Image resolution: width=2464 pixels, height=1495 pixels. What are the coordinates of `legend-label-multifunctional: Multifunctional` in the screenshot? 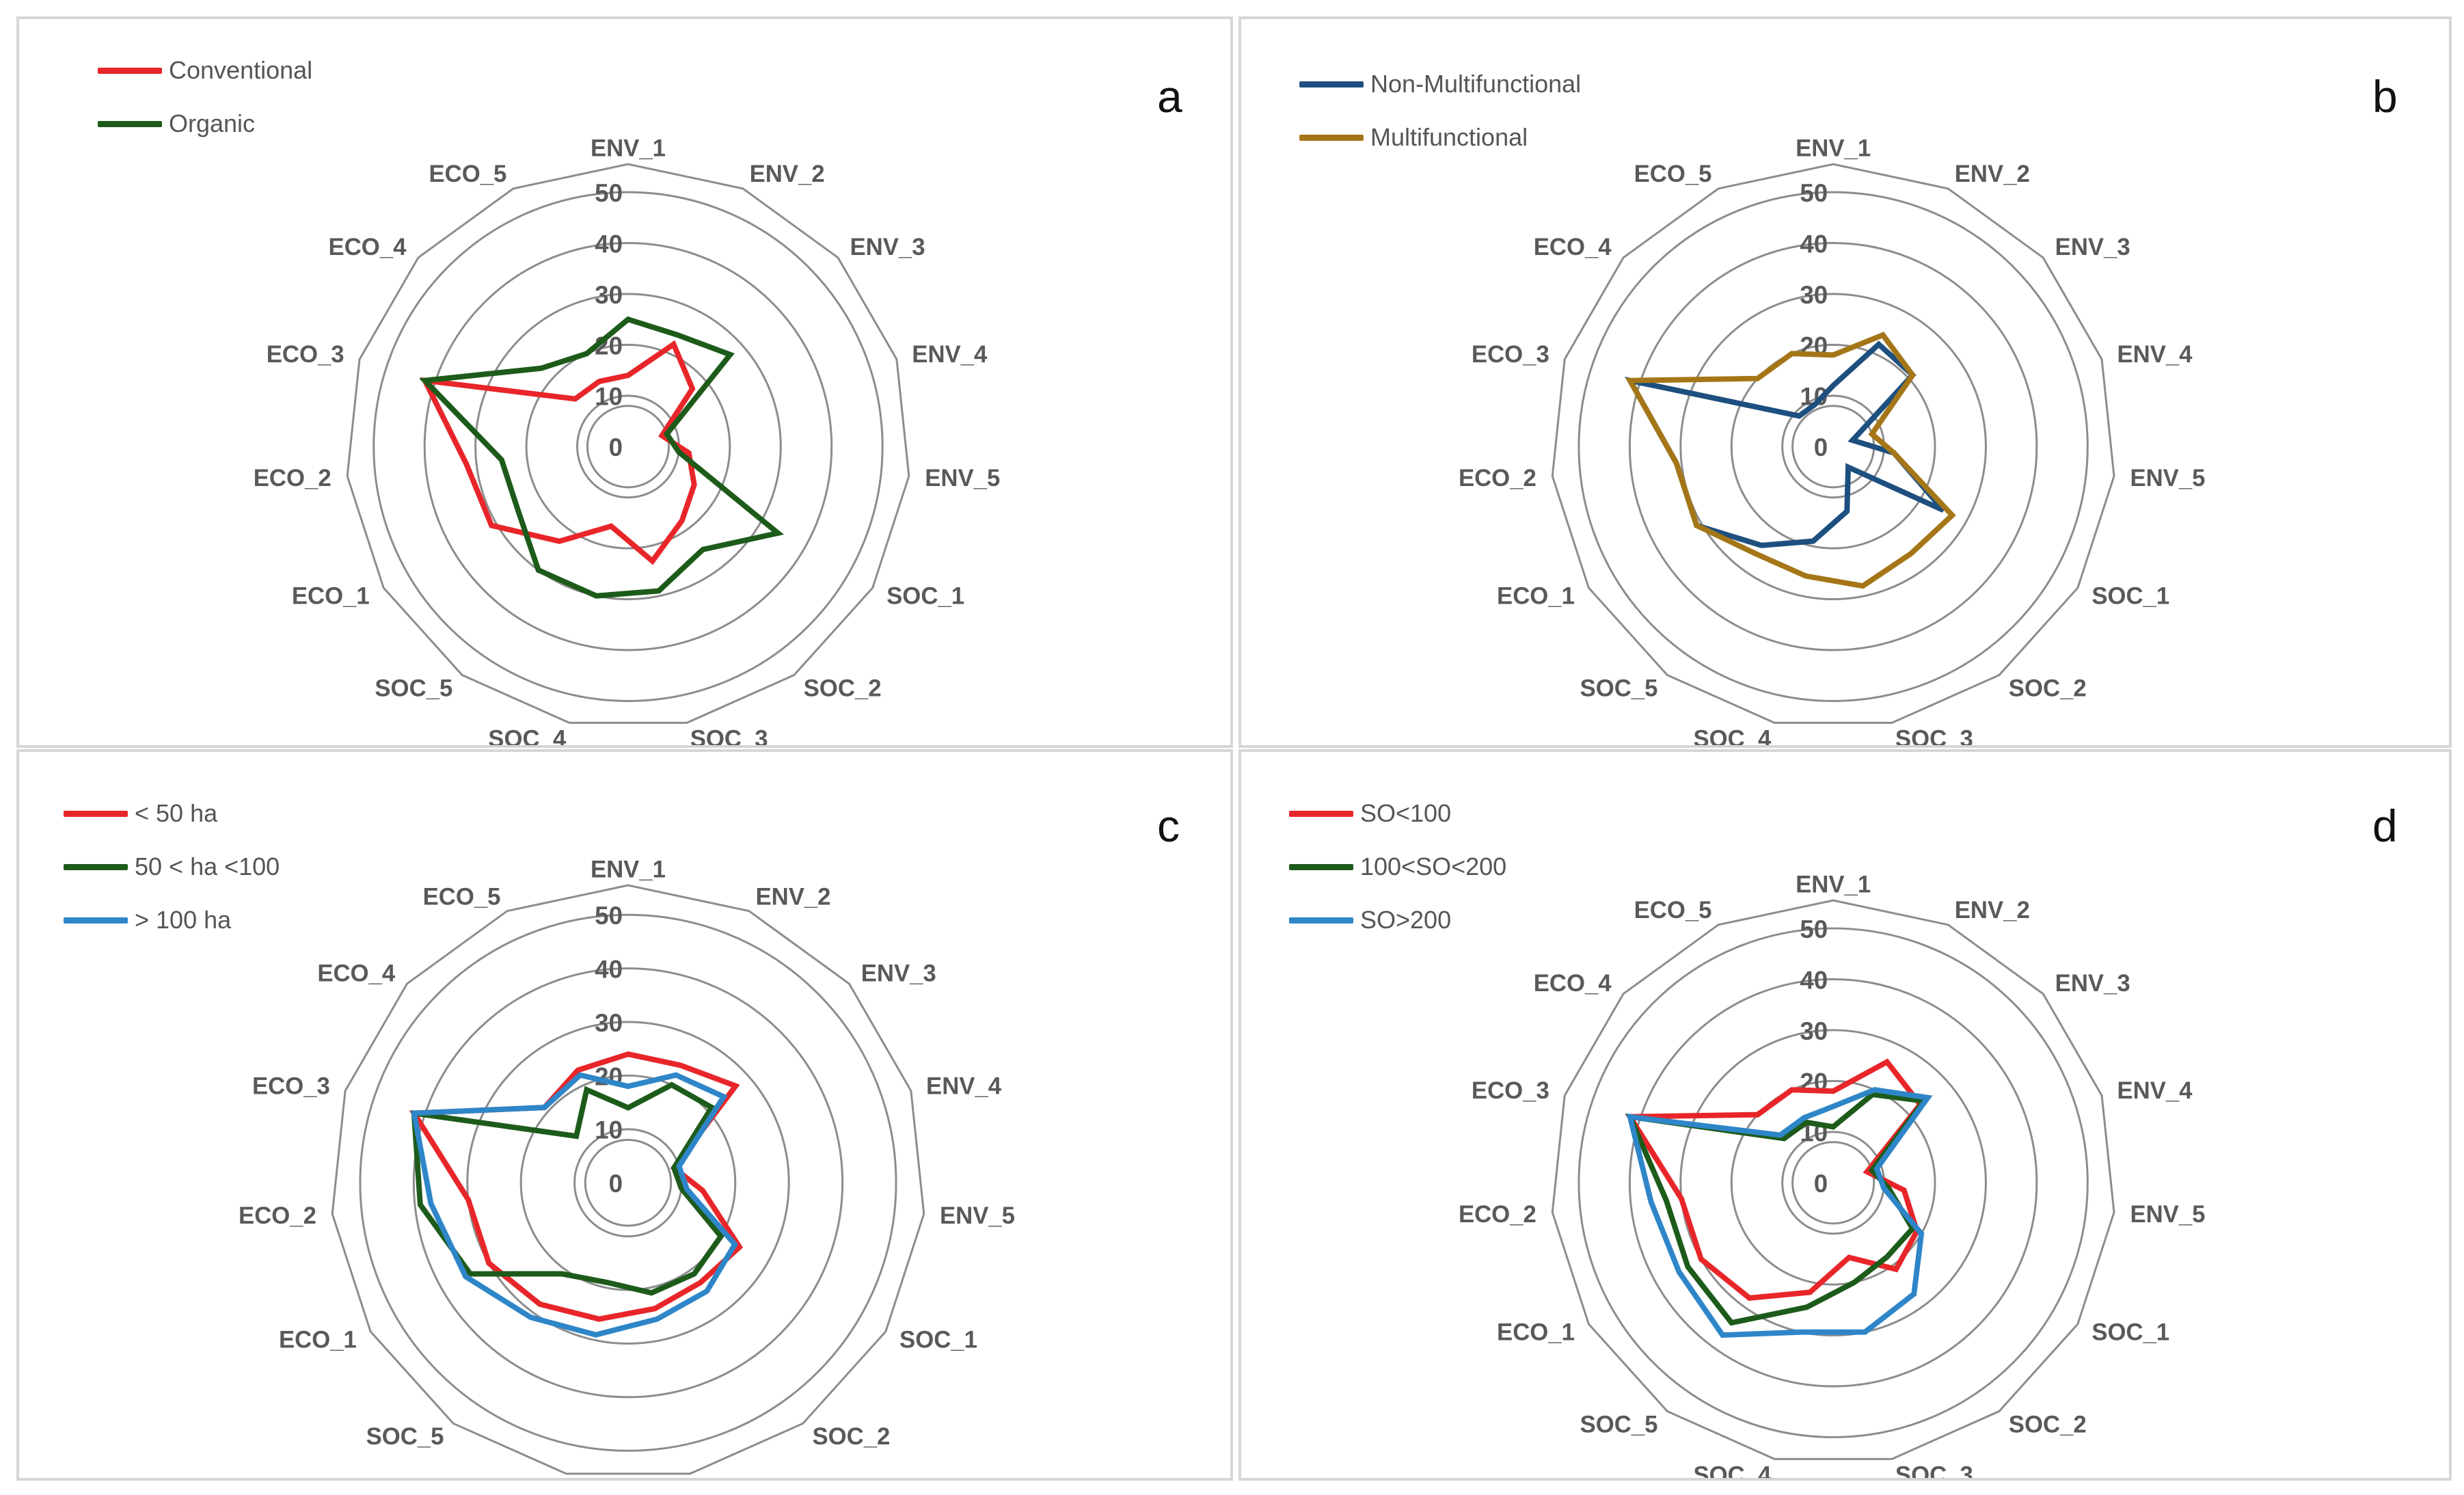 It's located at (1449, 137).